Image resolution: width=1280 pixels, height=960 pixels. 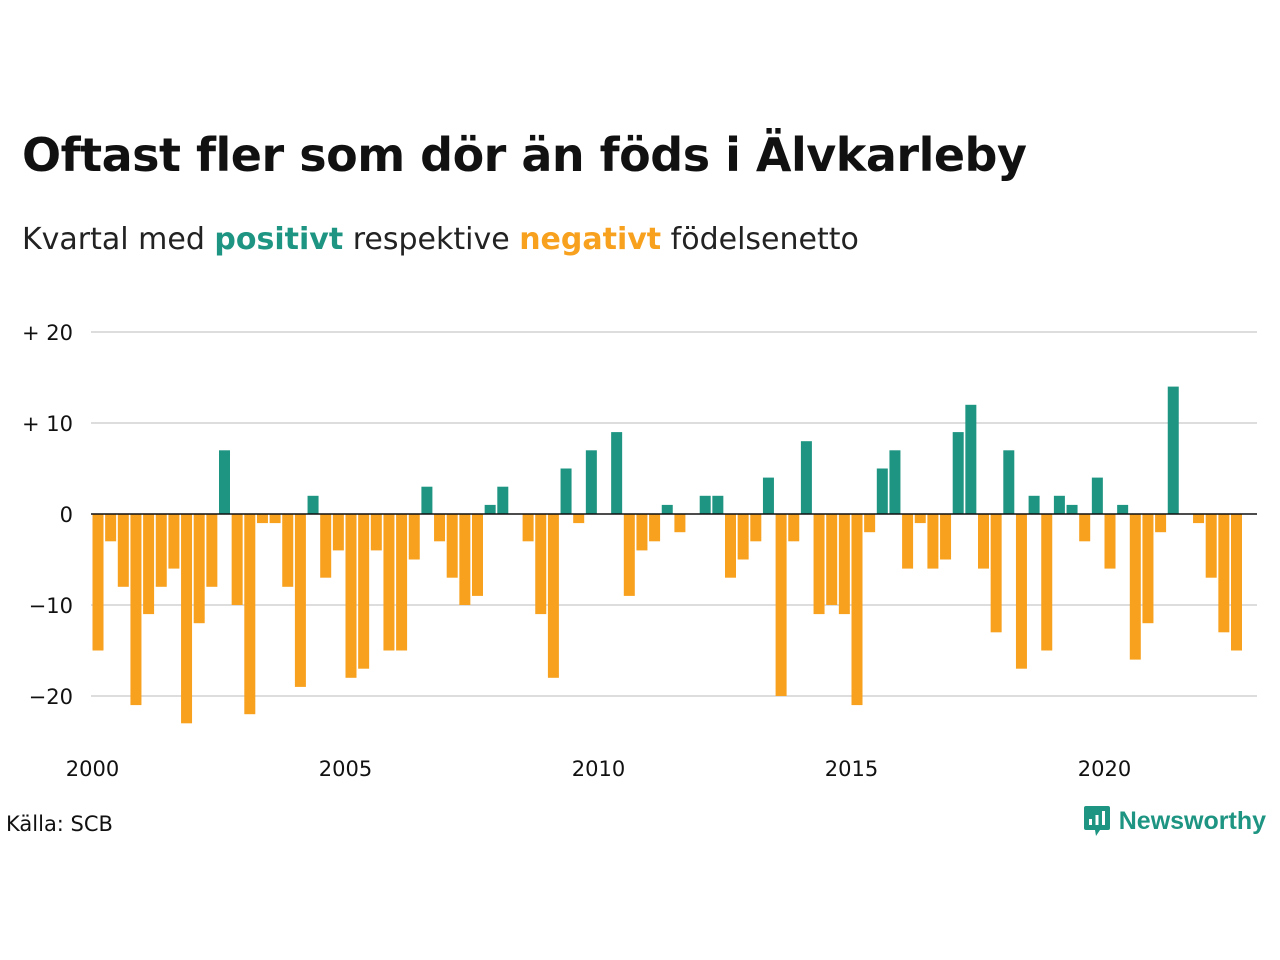 What do you see at coordinates (92, 769) in the screenshot?
I see `x-tick-label: 2000` at bounding box center [92, 769].